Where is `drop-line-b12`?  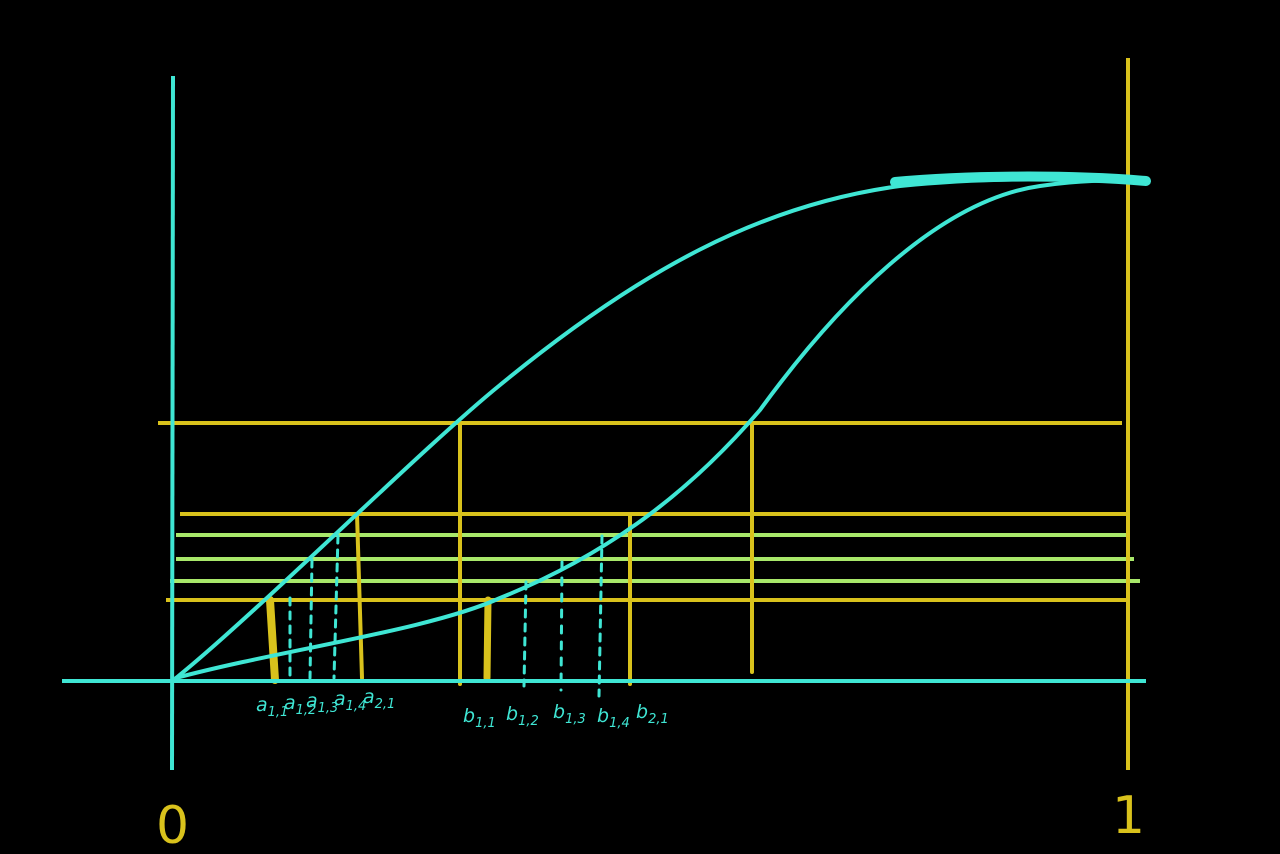
drop-line-b12 is located at coordinates (525, 634).